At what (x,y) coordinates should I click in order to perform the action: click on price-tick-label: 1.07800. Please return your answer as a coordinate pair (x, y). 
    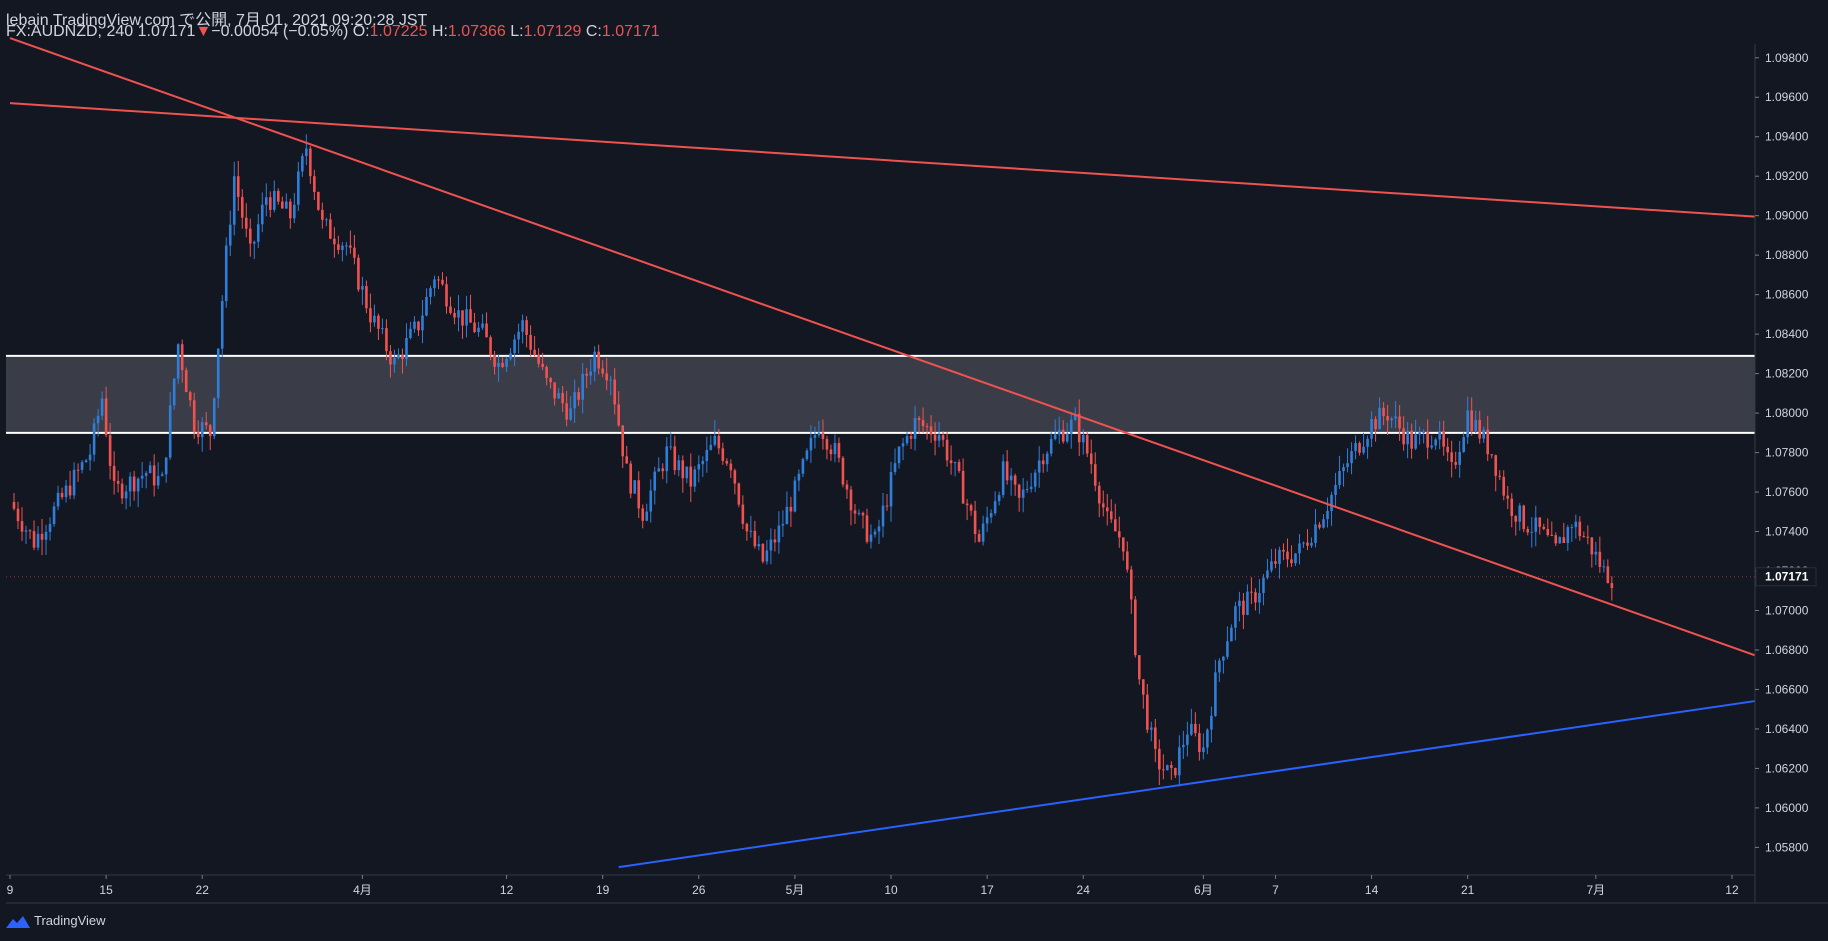
    Looking at the image, I should click on (1787, 453).